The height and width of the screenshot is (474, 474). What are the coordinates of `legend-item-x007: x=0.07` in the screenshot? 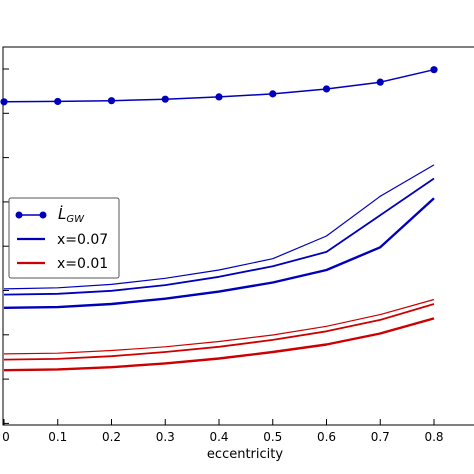 It's located at (62, 240).